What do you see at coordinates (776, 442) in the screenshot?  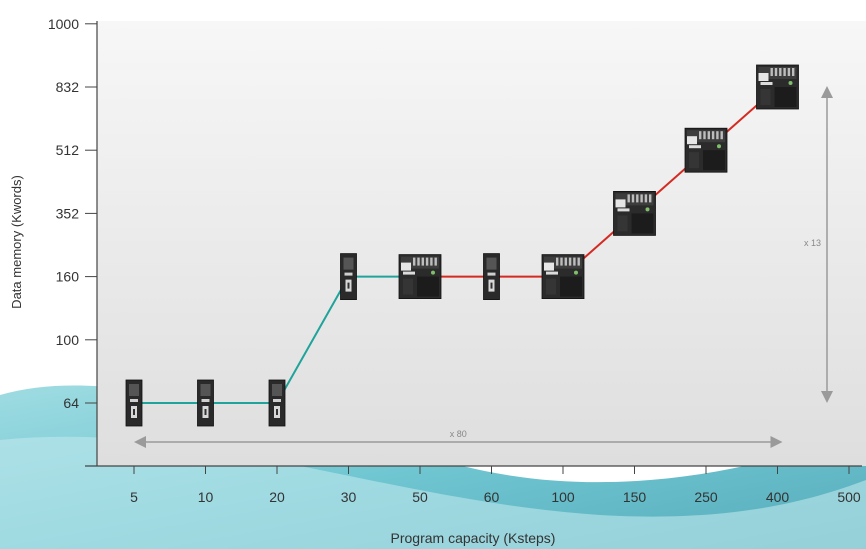 I see `horizontal-arrowhead-right` at bounding box center [776, 442].